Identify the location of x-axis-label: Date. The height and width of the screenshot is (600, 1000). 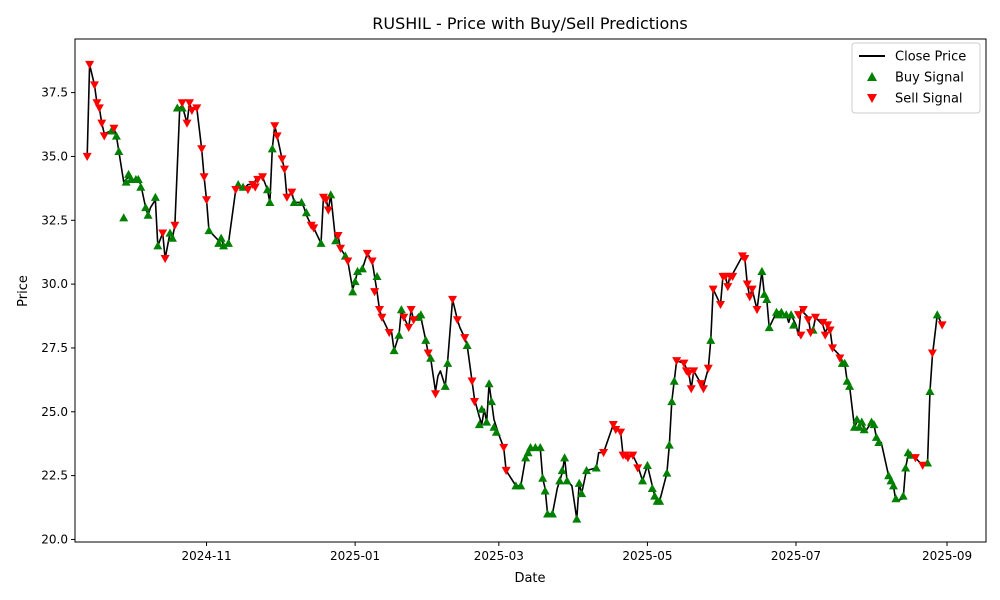
(529, 578).